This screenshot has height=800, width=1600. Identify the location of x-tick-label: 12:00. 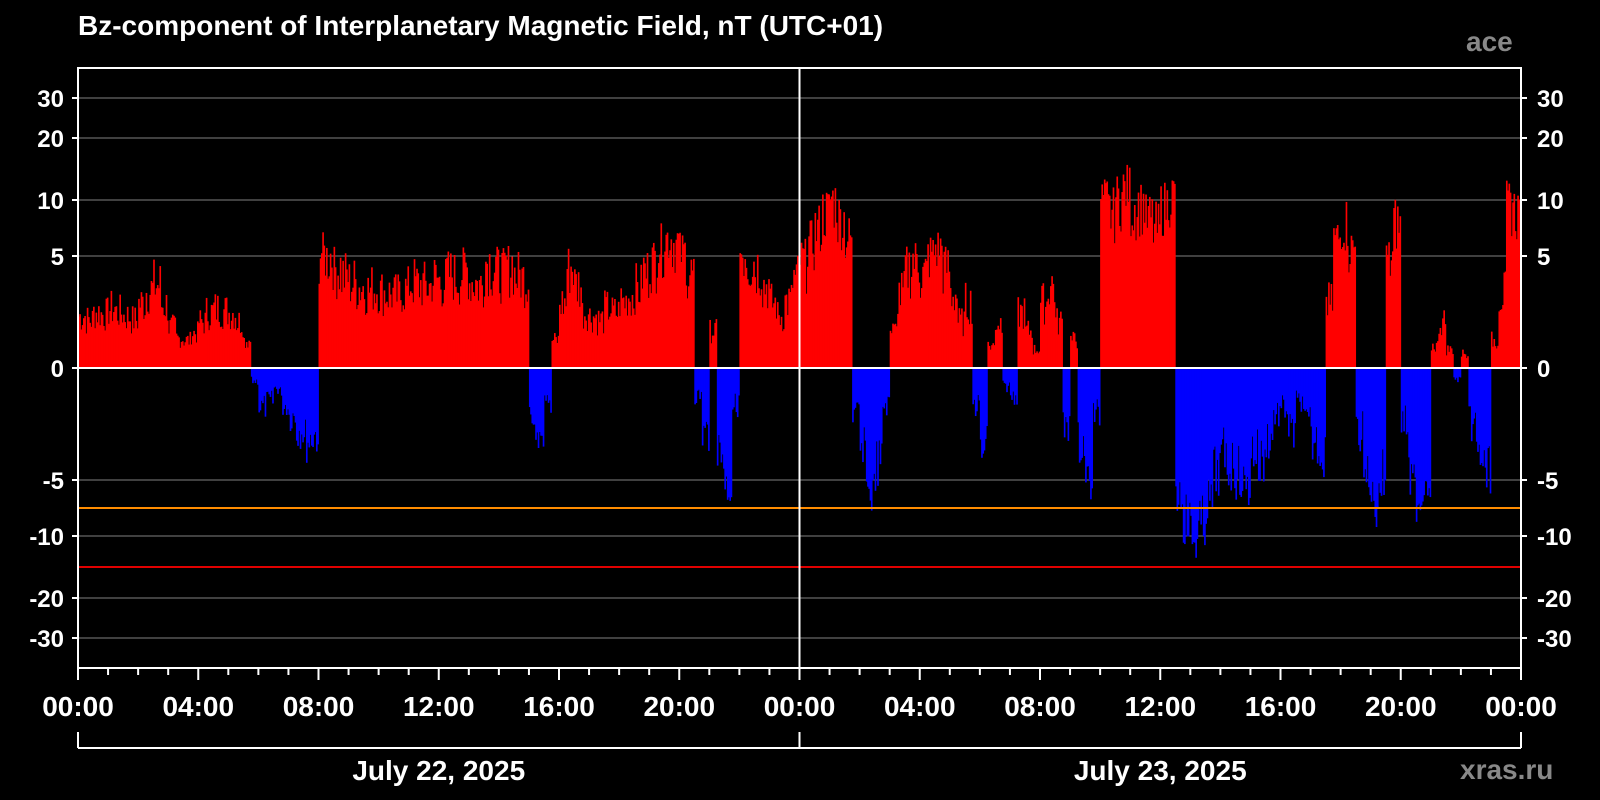
(1160, 706).